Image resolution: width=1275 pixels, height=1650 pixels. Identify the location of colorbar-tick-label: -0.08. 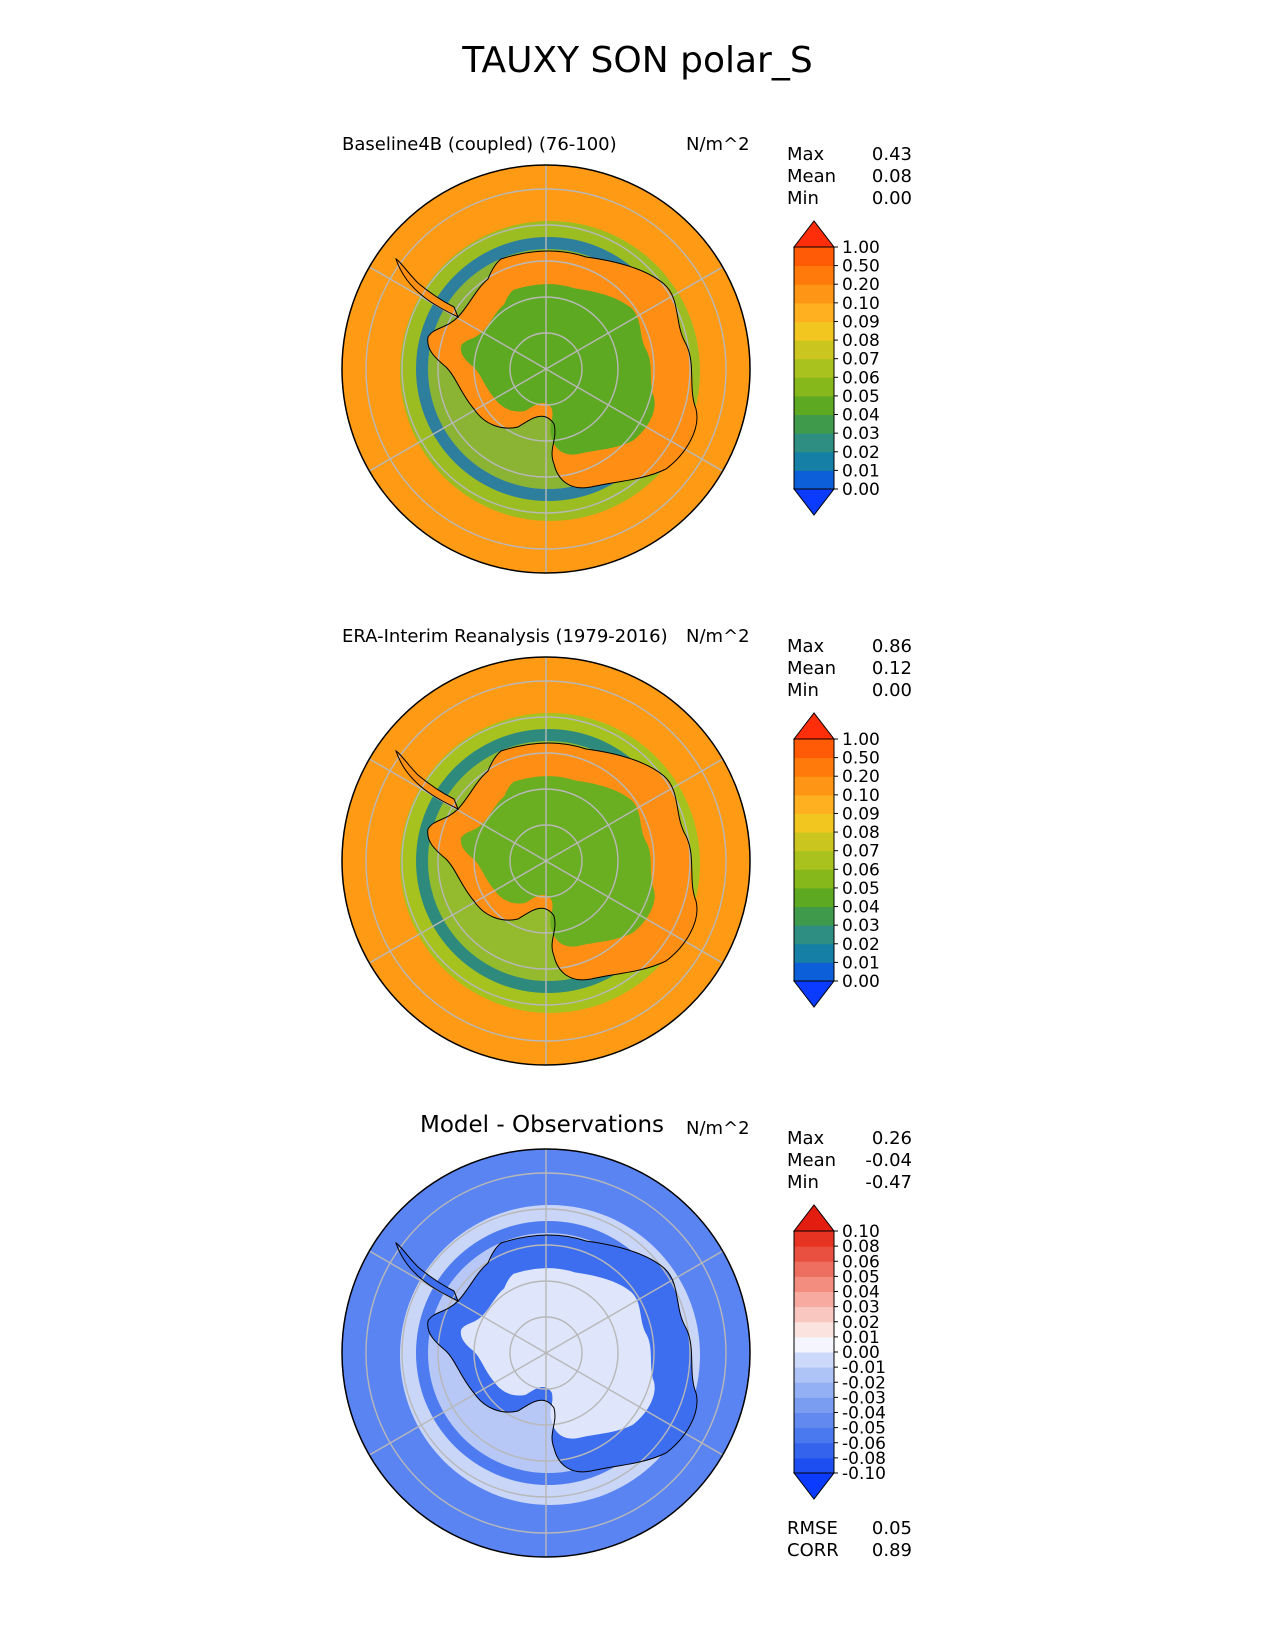
(864, 1459).